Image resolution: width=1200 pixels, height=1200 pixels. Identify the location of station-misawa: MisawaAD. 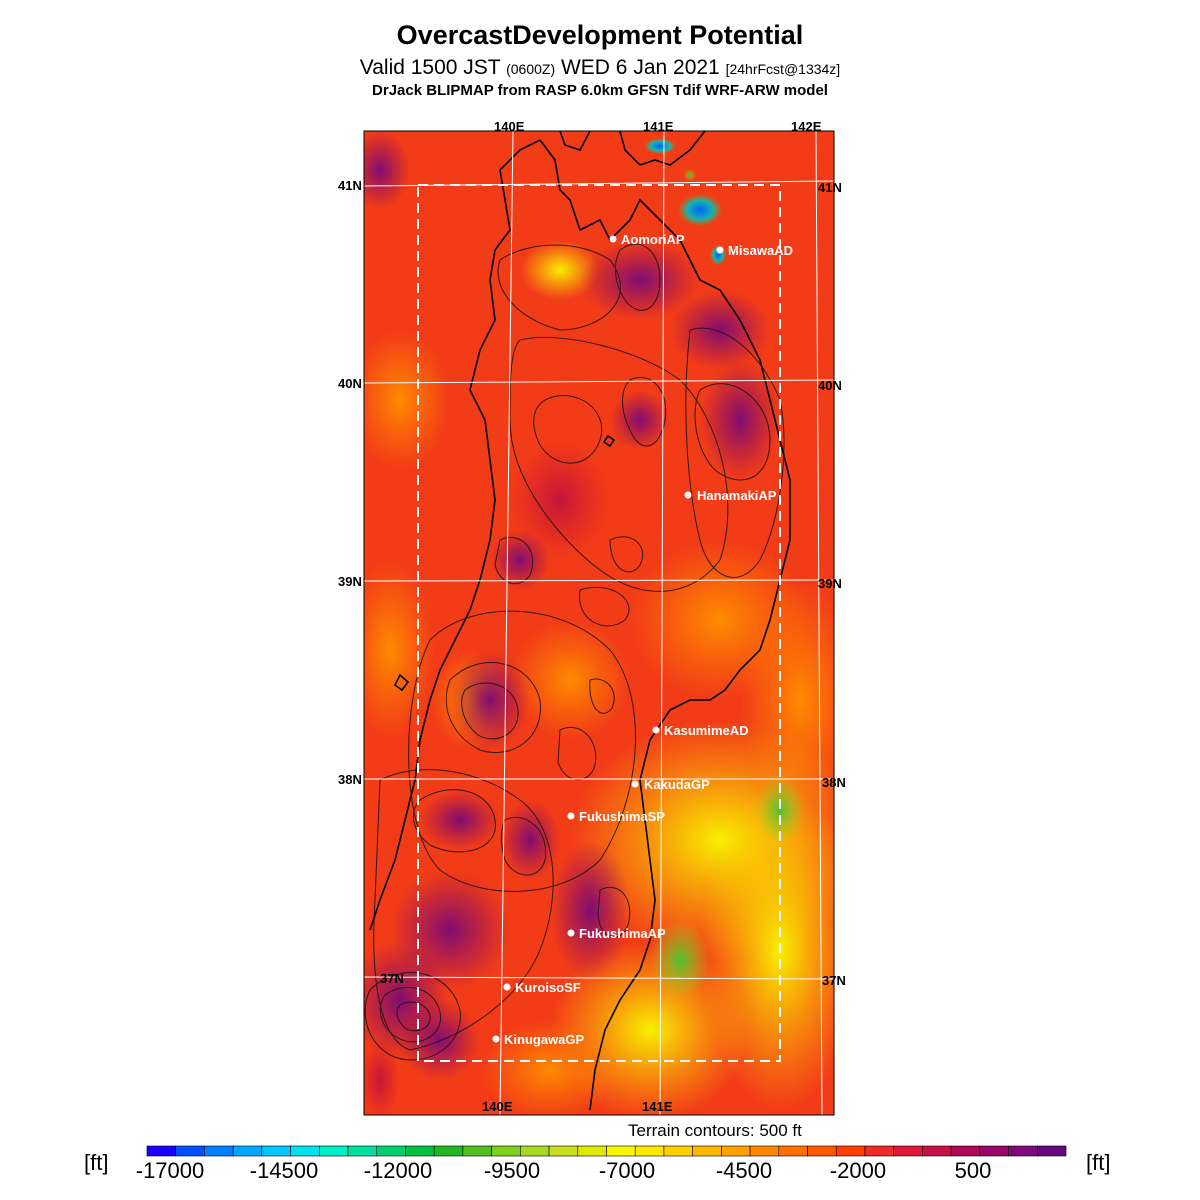
(755, 250).